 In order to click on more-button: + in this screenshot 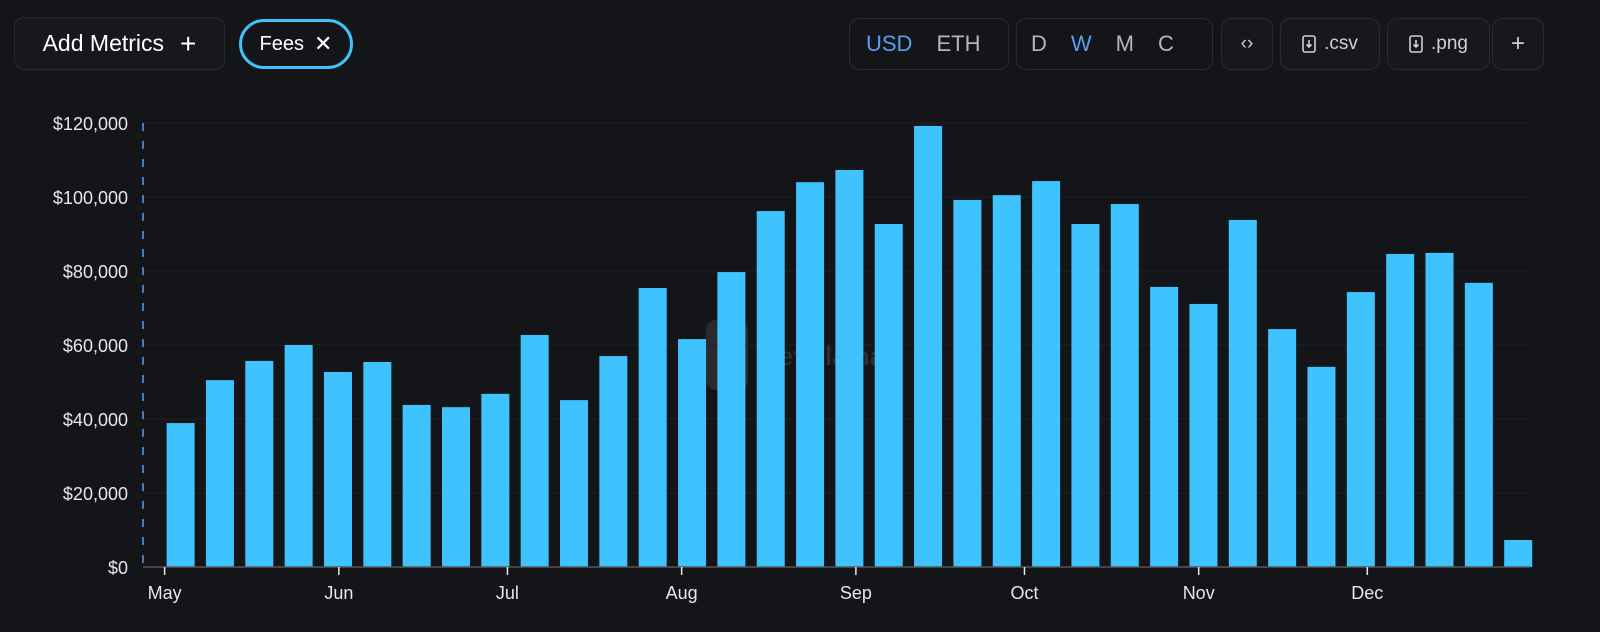, I will do `click(1518, 44)`.